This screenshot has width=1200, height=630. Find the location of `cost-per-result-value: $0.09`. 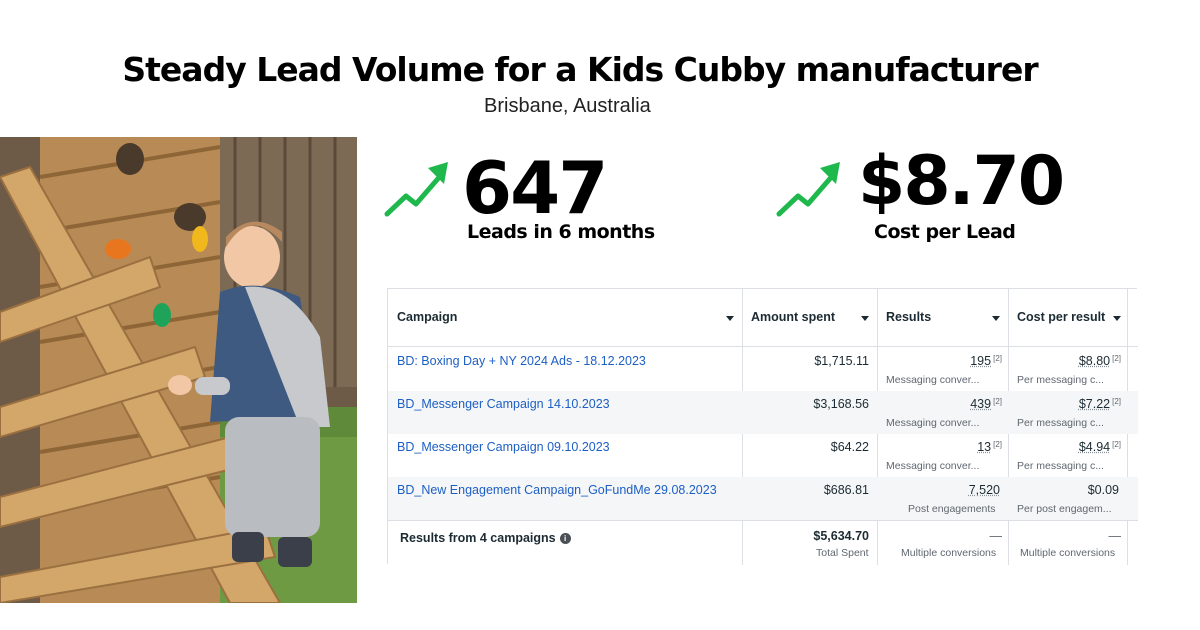

cost-per-result-value: $0.09 is located at coordinates (1103, 490).